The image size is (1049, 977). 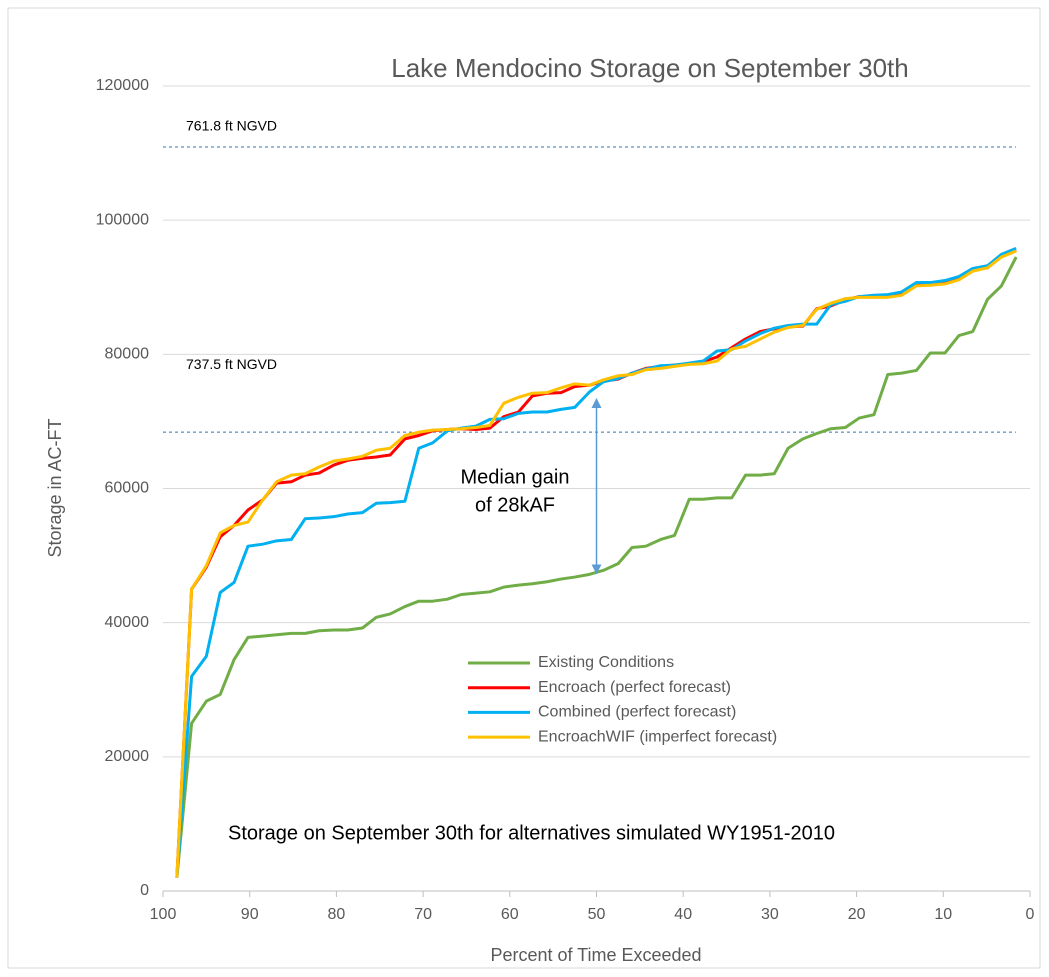 What do you see at coordinates (127, 488) in the screenshot?
I see `y-tick-label: 60000` at bounding box center [127, 488].